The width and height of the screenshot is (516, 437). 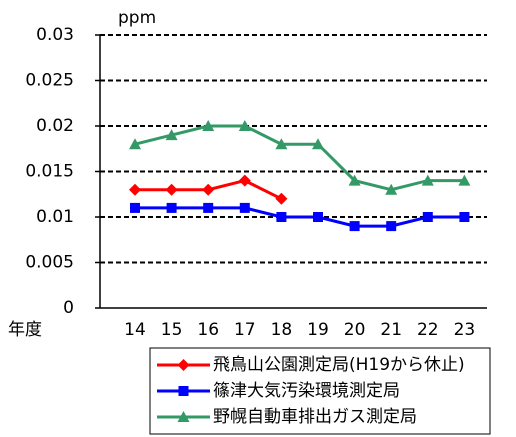 What do you see at coordinates (137, 18) in the screenshot?
I see `y-axis-label: ppm` at bounding box center [137, 18].